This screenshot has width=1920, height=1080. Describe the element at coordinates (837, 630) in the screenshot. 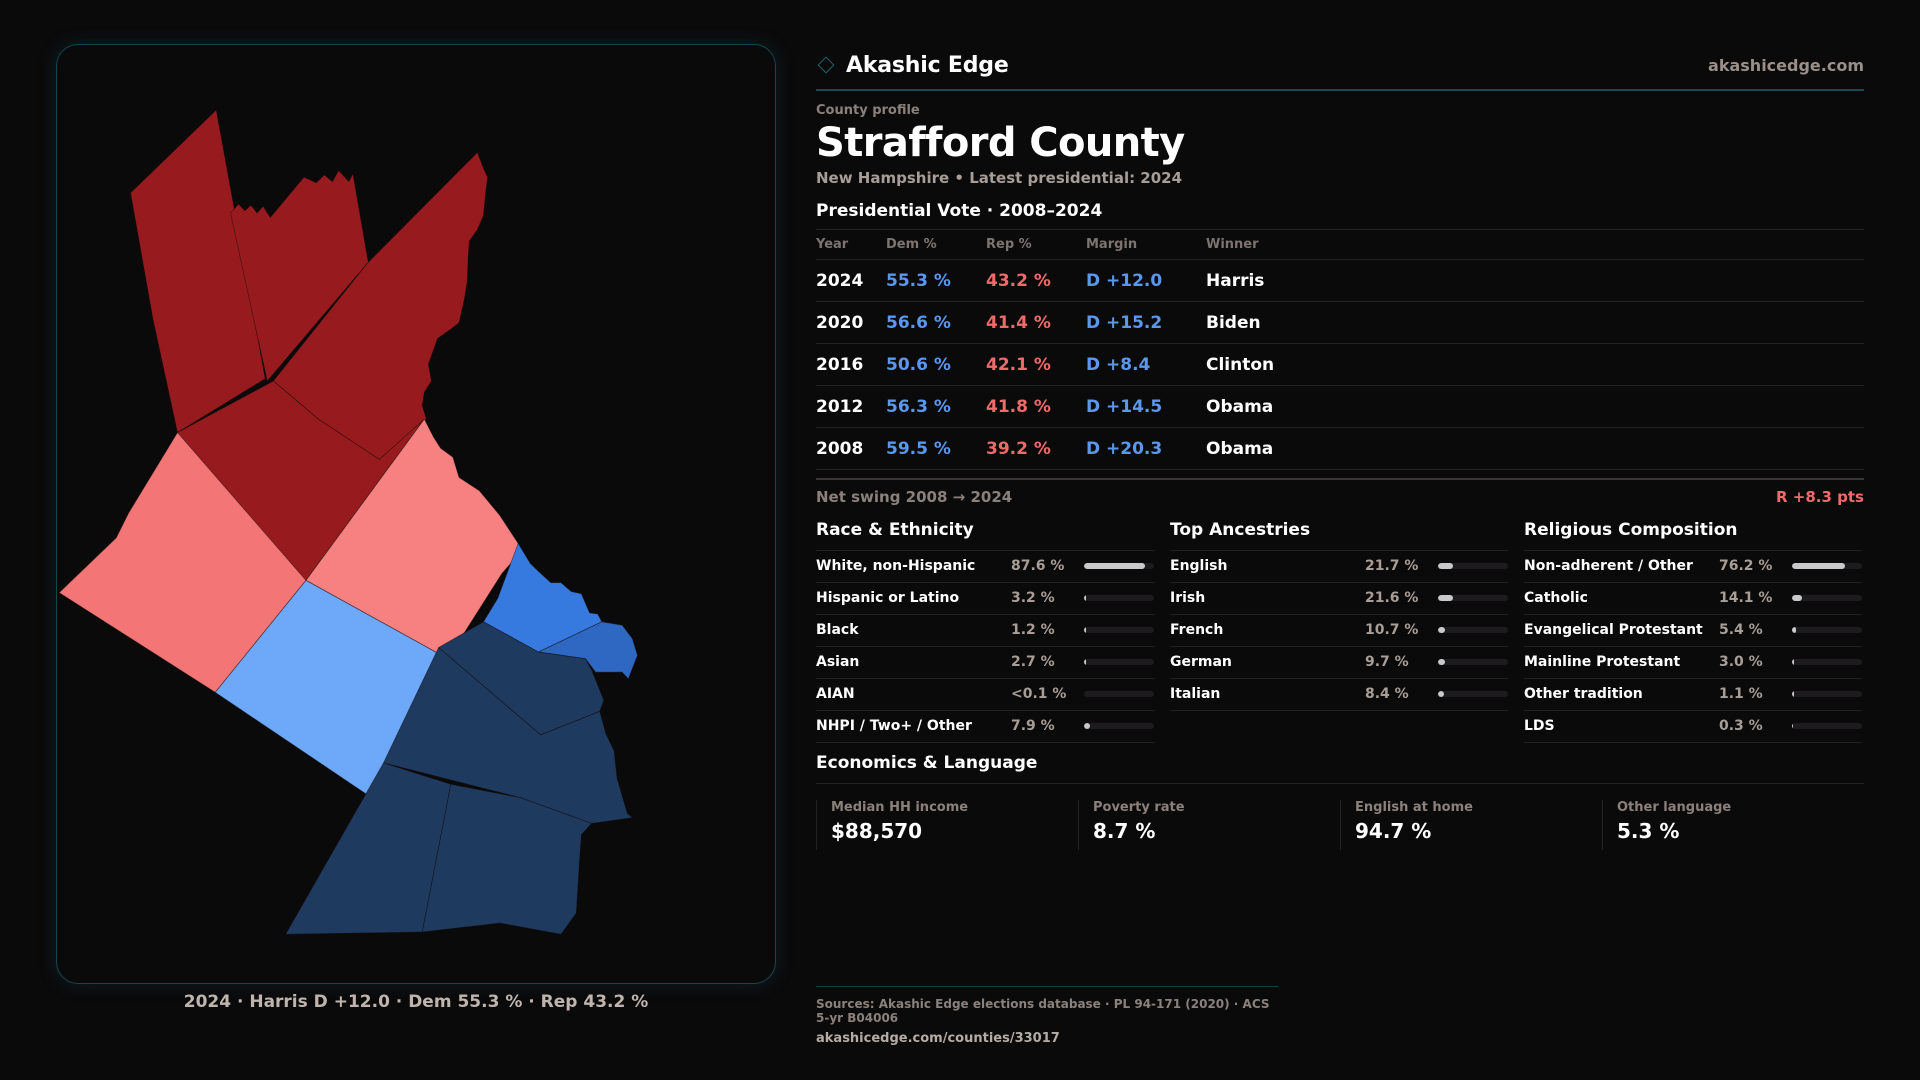

I see `stat-label: Black` at that location.